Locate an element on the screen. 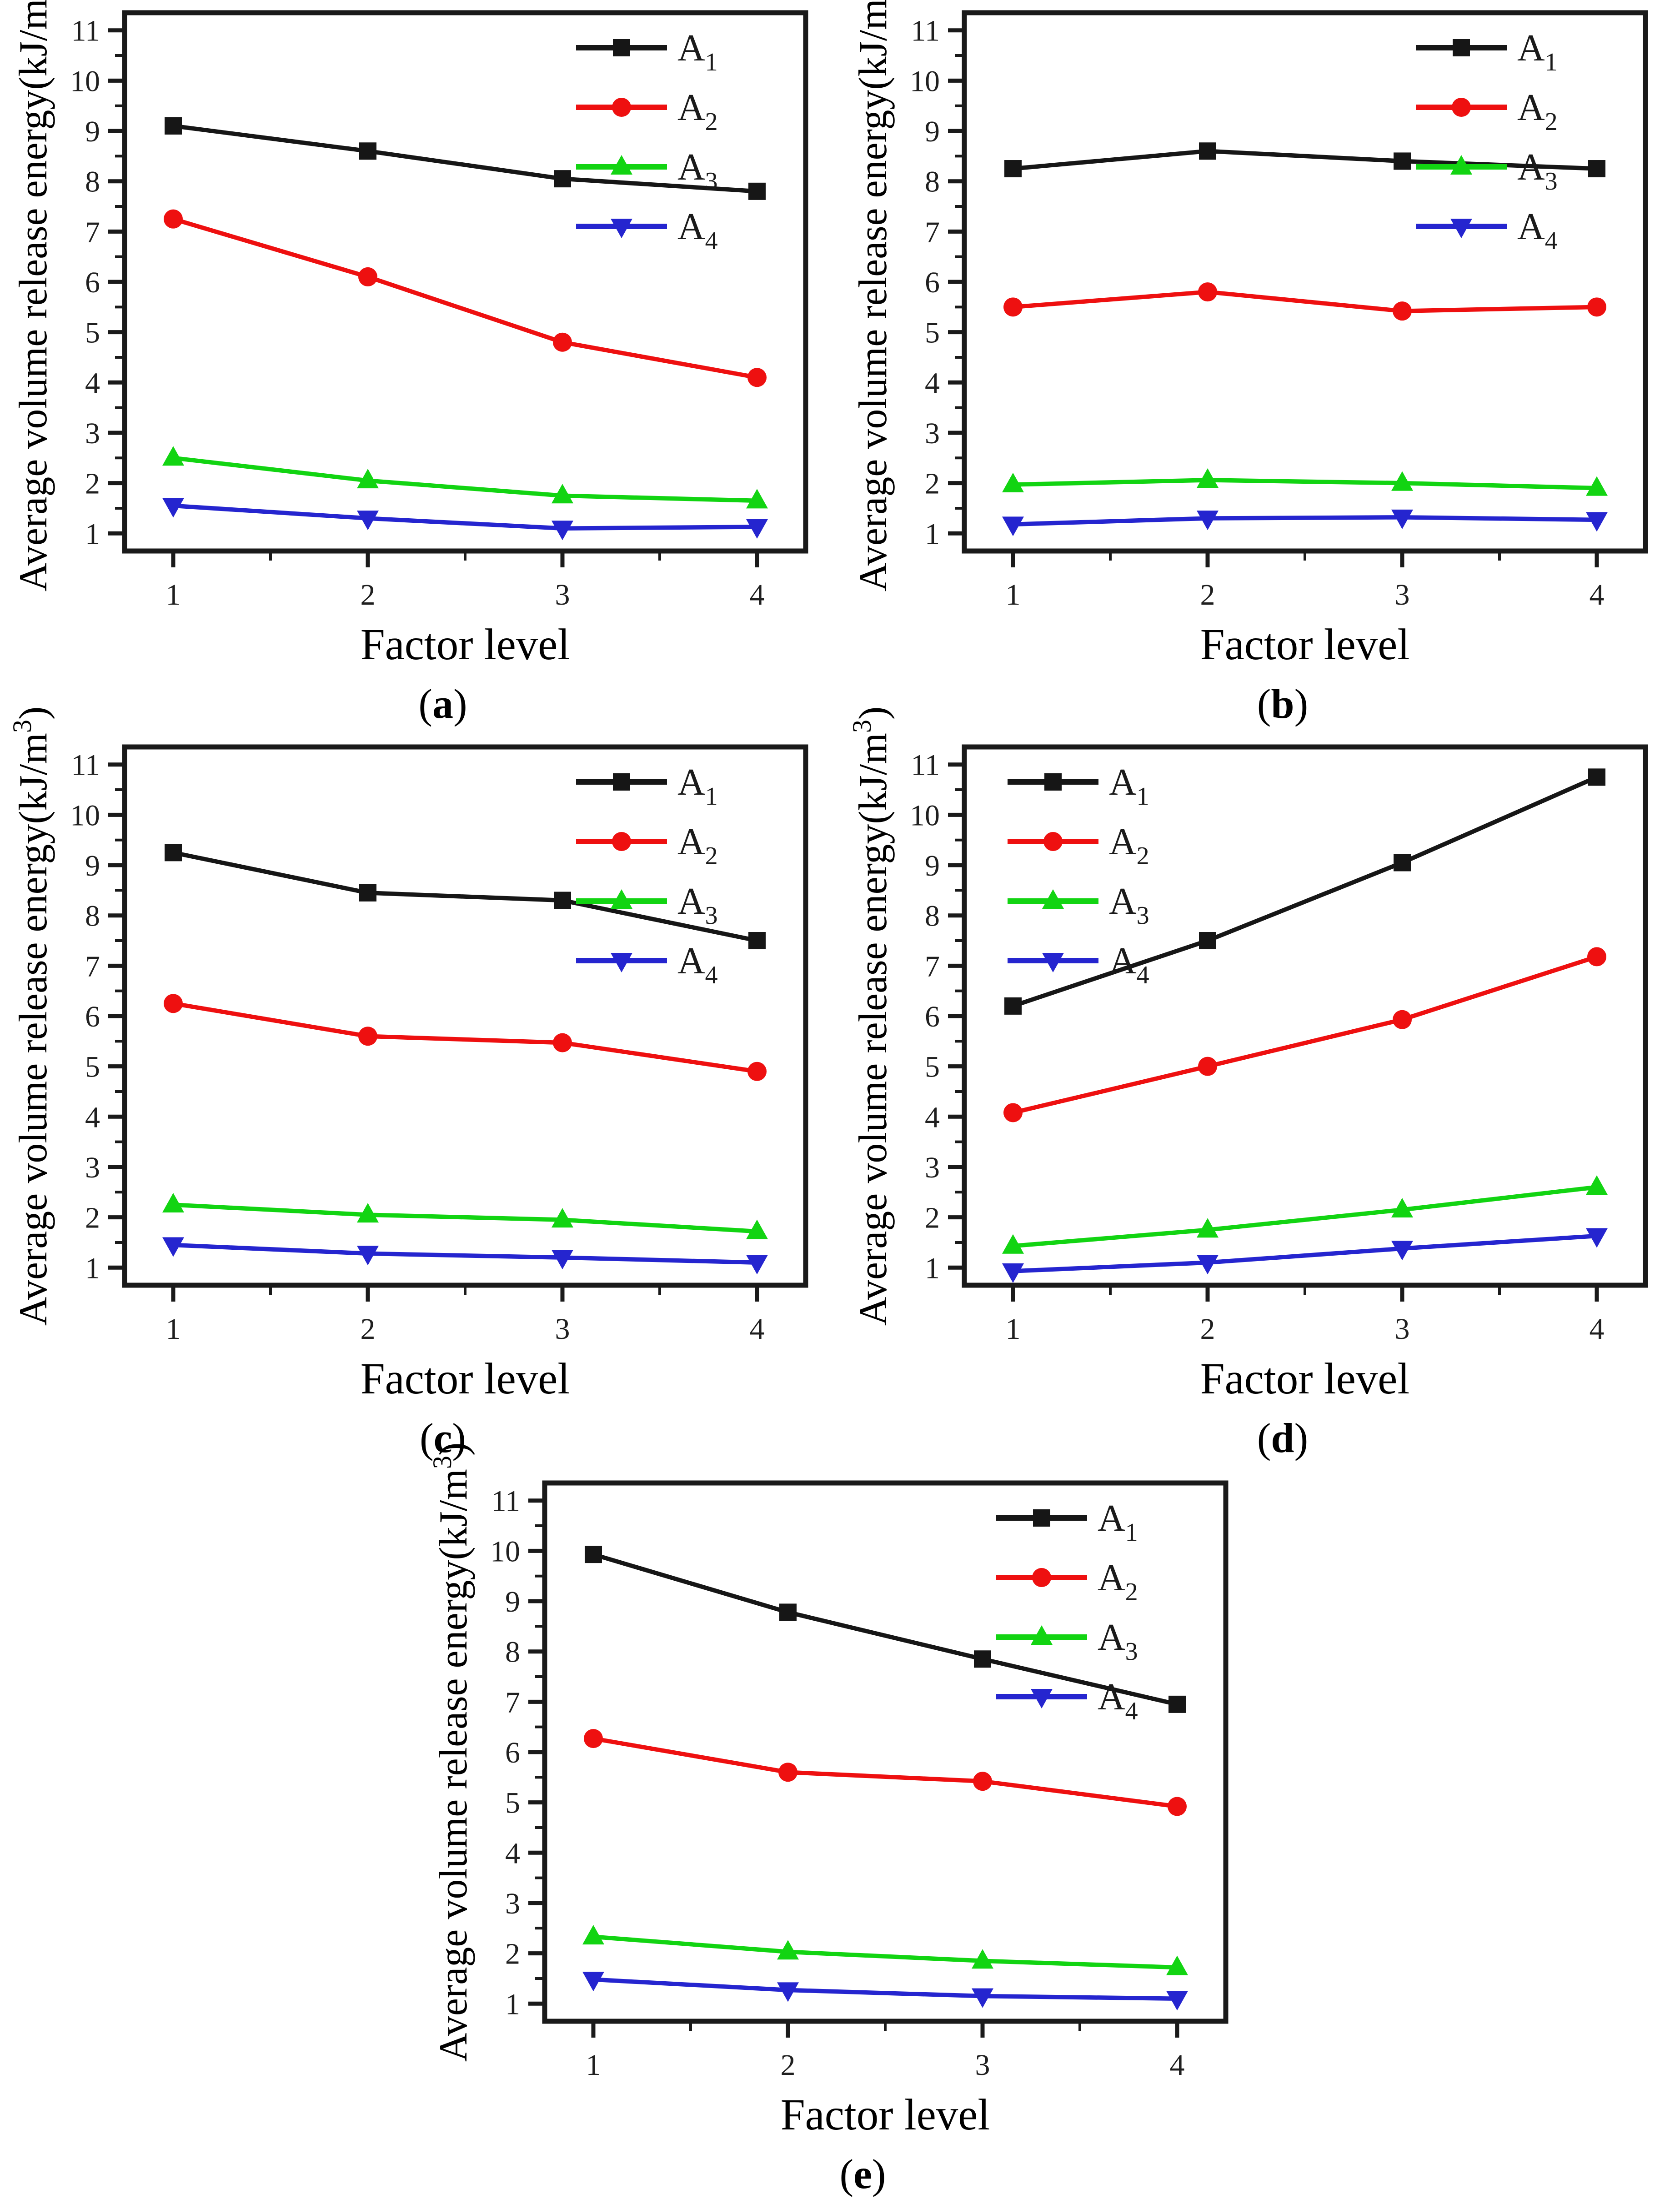 This screenshot has height=2199, width=1680. svg-text: 4 is located at coordinates (92, 383).